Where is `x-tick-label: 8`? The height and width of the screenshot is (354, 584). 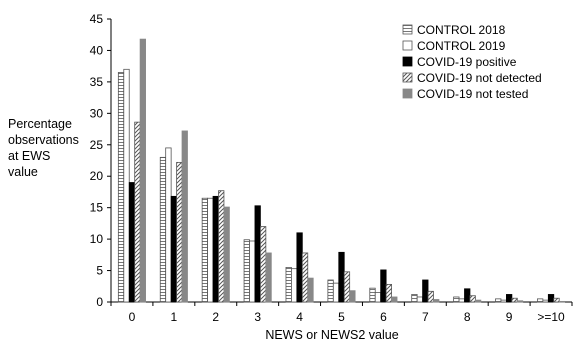 x-tick-label: 8 is located at coordinates (467, 317).